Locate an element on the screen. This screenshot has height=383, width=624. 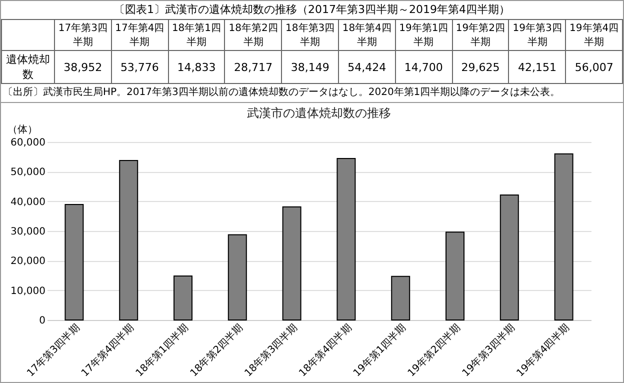
category-label: 18年第4四半期 is located at coordinates (367, 35).